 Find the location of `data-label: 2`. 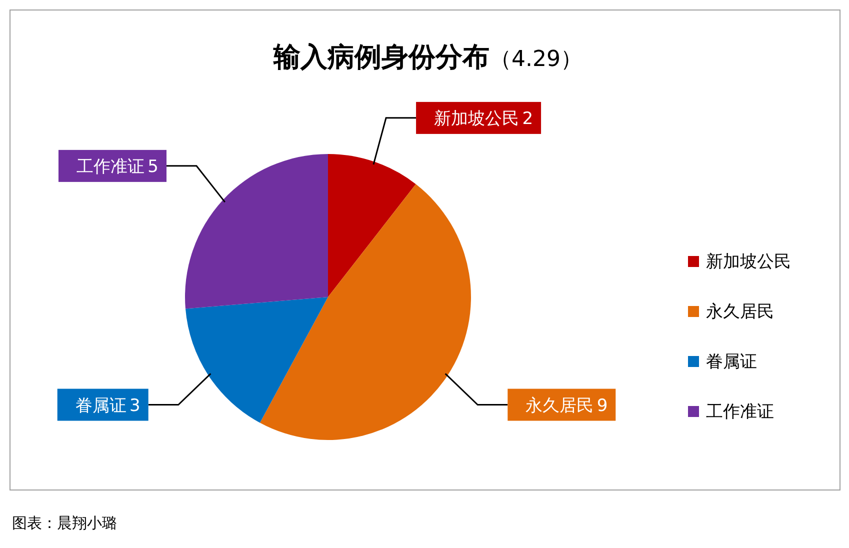

data-label: 2 is located at coordinates (528, 118).